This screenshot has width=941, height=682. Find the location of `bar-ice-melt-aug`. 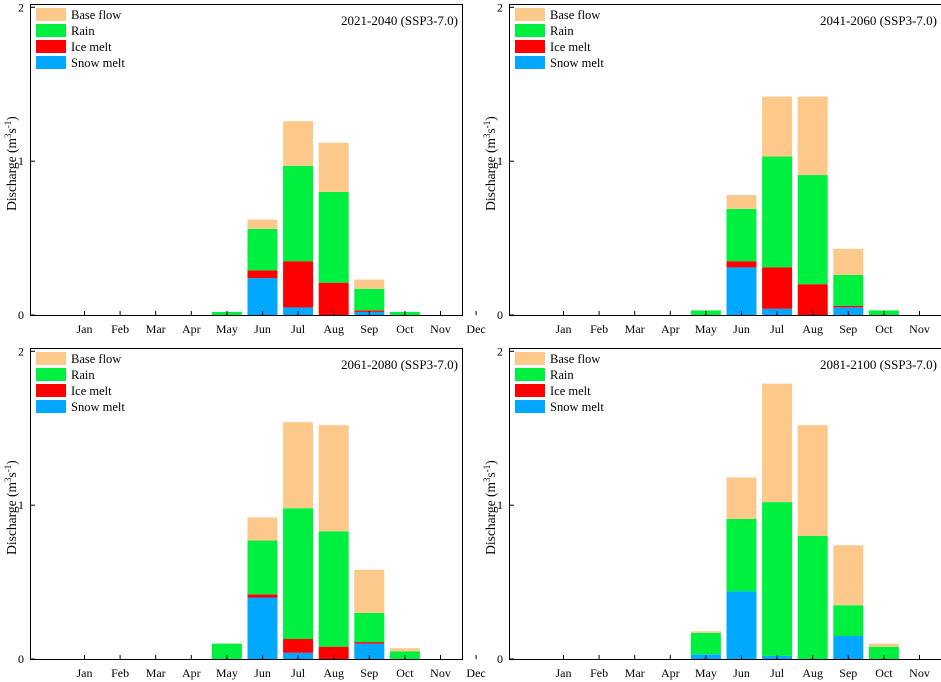

bar-ice-melt-aug is located at coordinates (333, 652).